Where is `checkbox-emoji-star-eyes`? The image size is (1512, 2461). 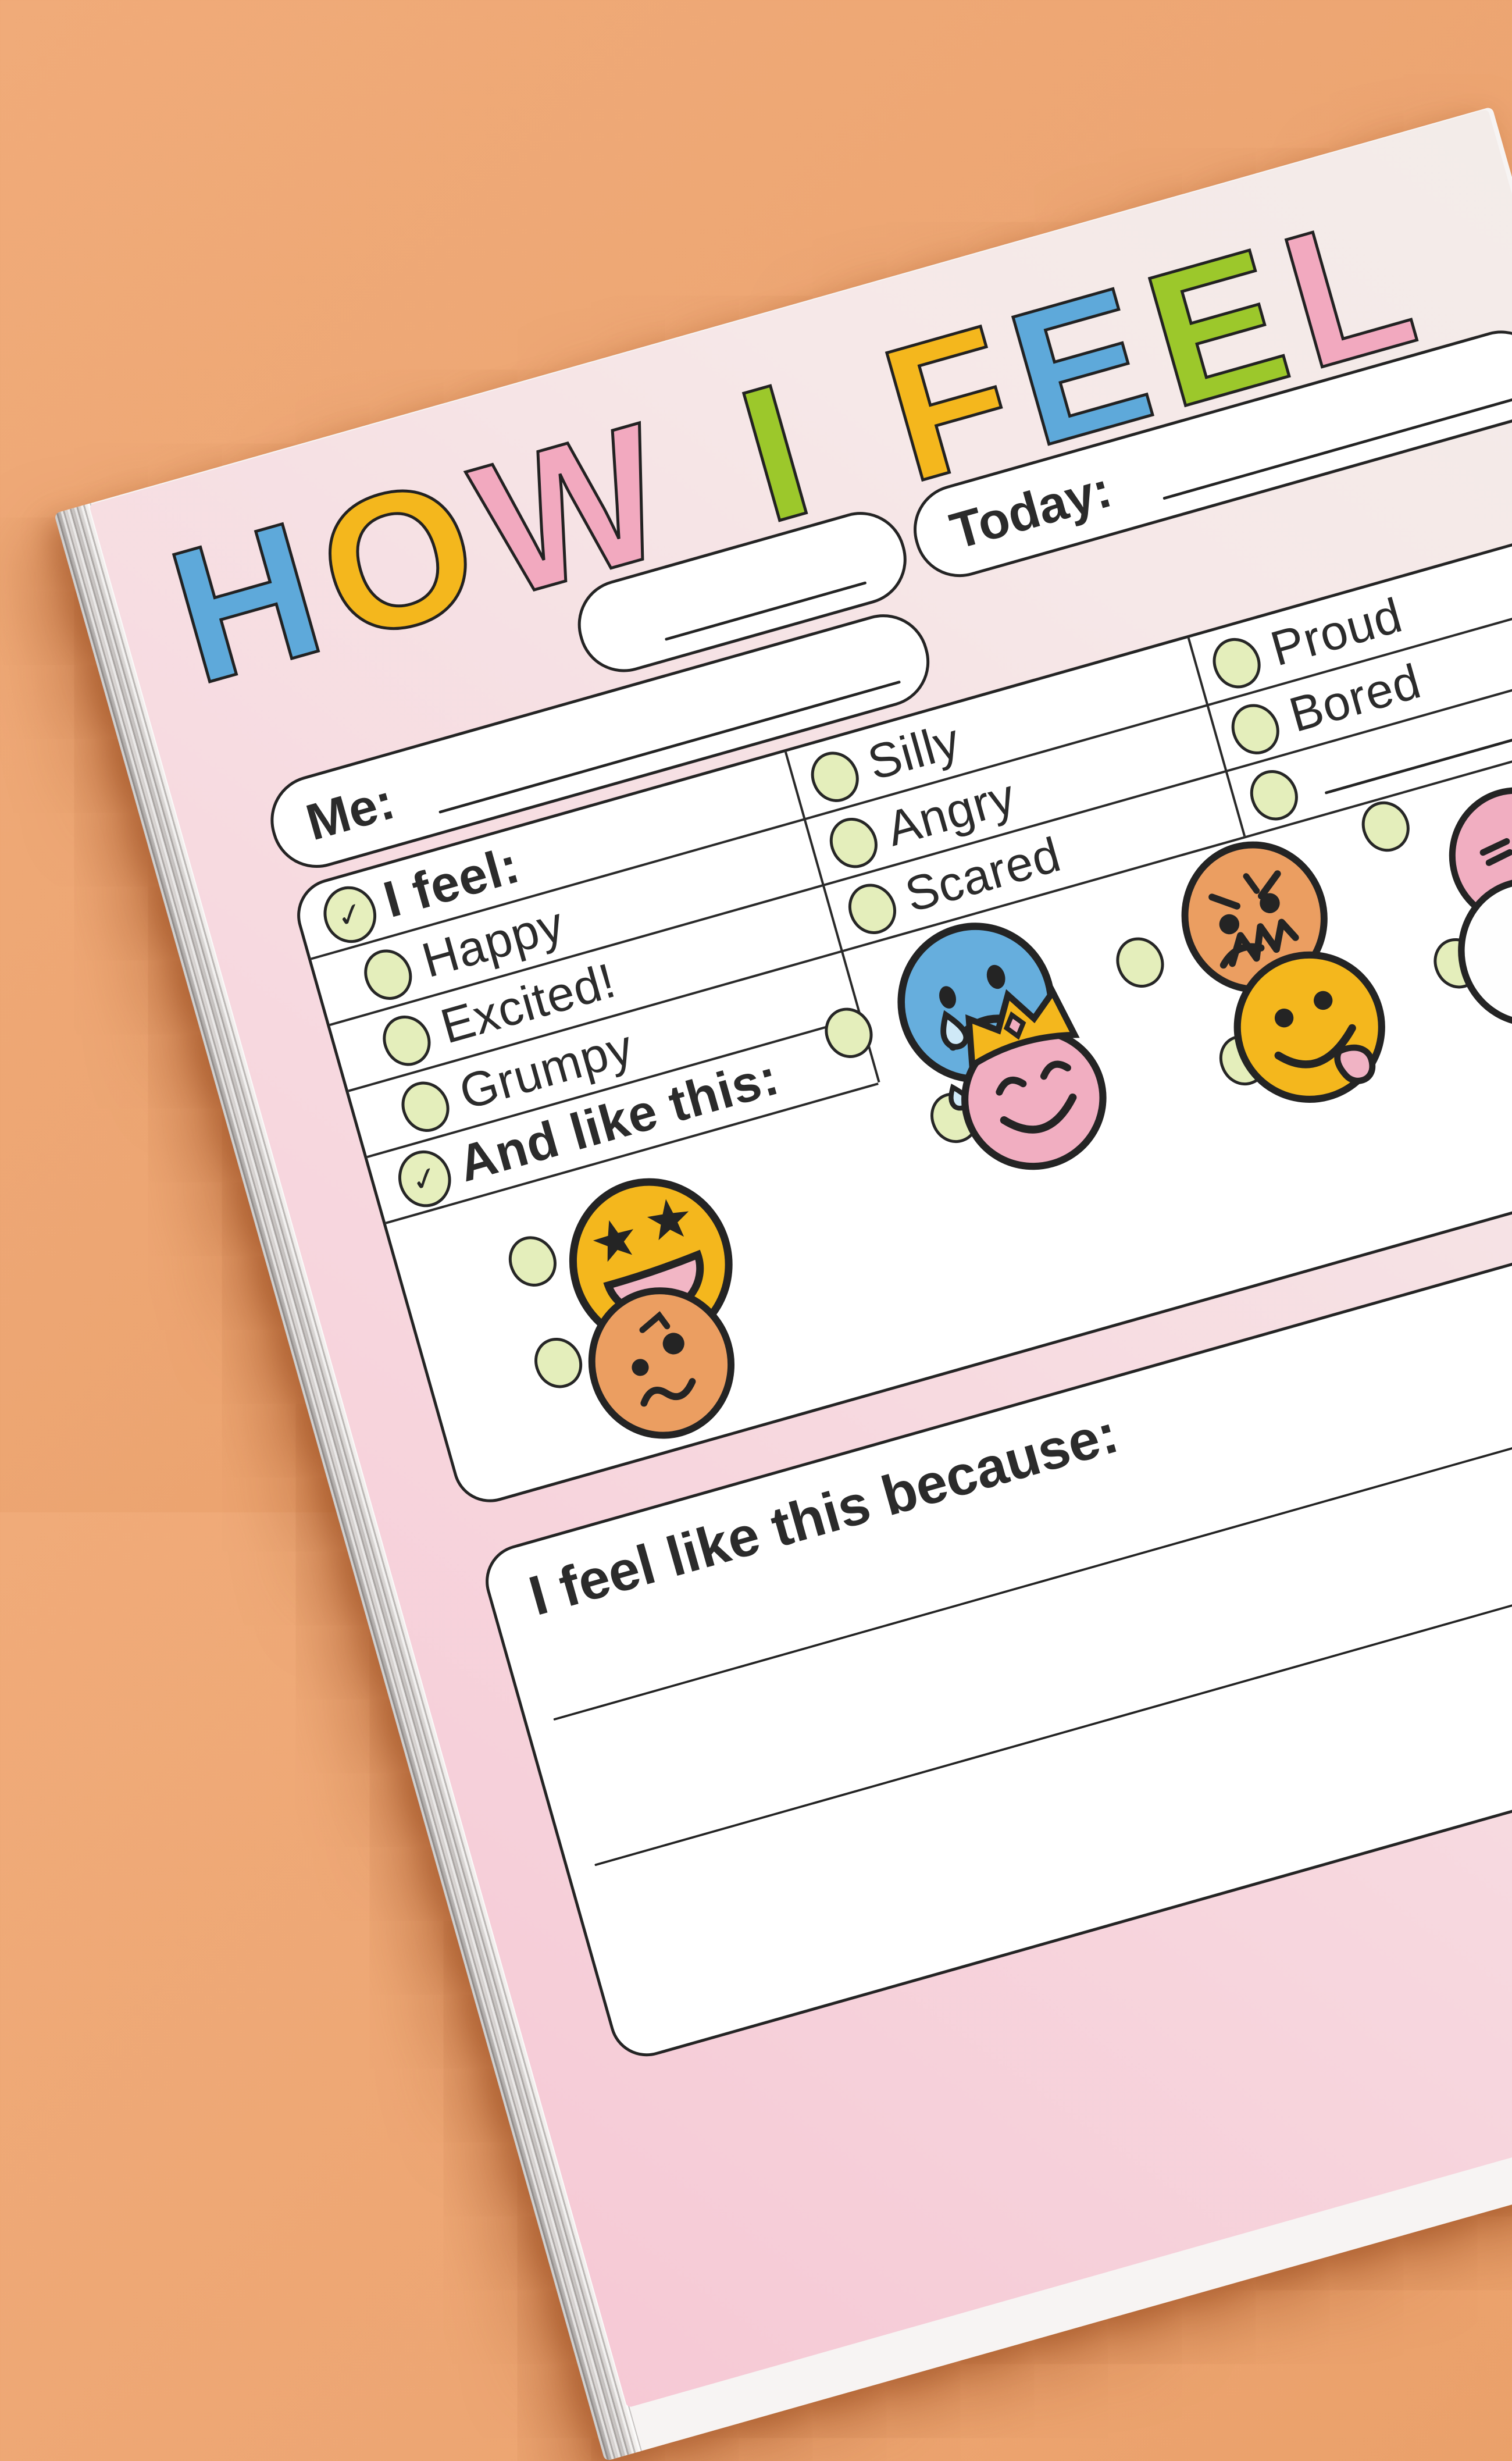 checkbox-emoji-star-eyes is located at coordinates (532, 1261).